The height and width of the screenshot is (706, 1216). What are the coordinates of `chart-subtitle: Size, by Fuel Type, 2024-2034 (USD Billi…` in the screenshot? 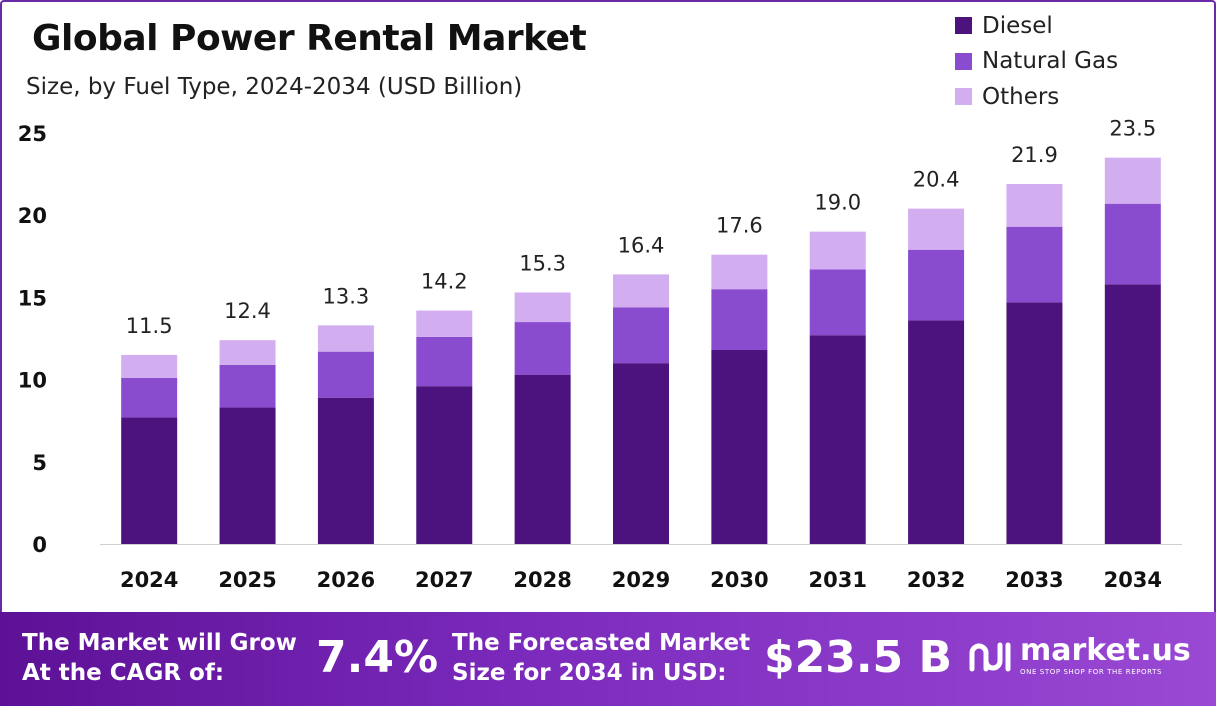 It's located at (274, 87).